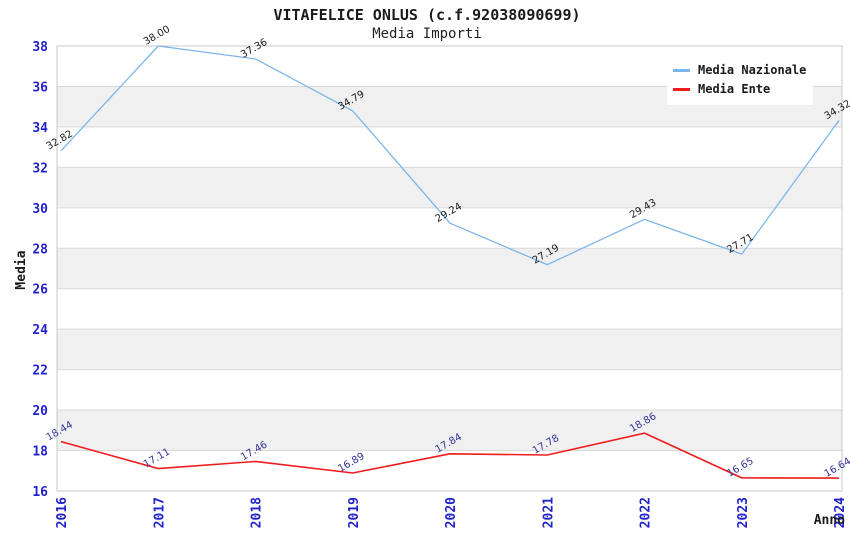 This screenshot has width=850, height=550. Describe the element at coordinates (40, 87) in the screenshot. I see `svg-text: 36` at that location.